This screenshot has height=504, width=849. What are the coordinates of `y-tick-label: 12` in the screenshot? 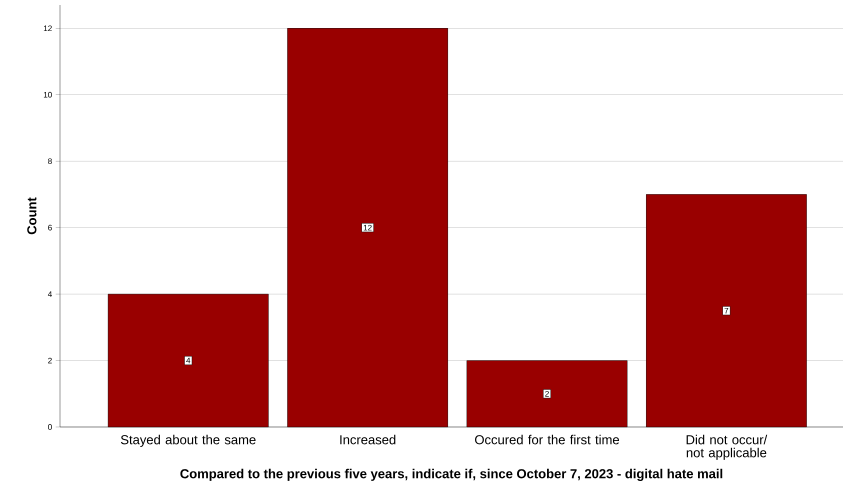 It's located at (48, 28).